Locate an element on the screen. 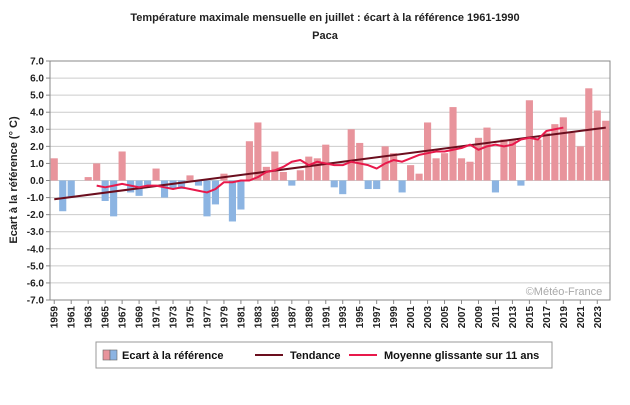 This screenshot has width=630, height=405. x-tick-label: 2005 is located at coordinates (445, 317).